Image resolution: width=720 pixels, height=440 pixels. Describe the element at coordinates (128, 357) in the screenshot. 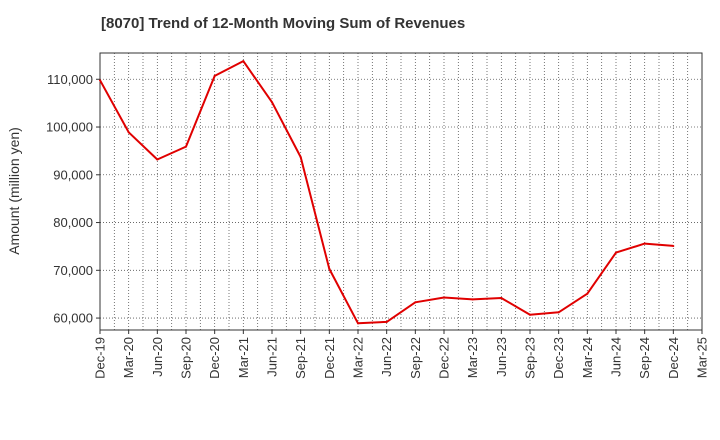

I see `x-tick-label: Mar-20` at that location.